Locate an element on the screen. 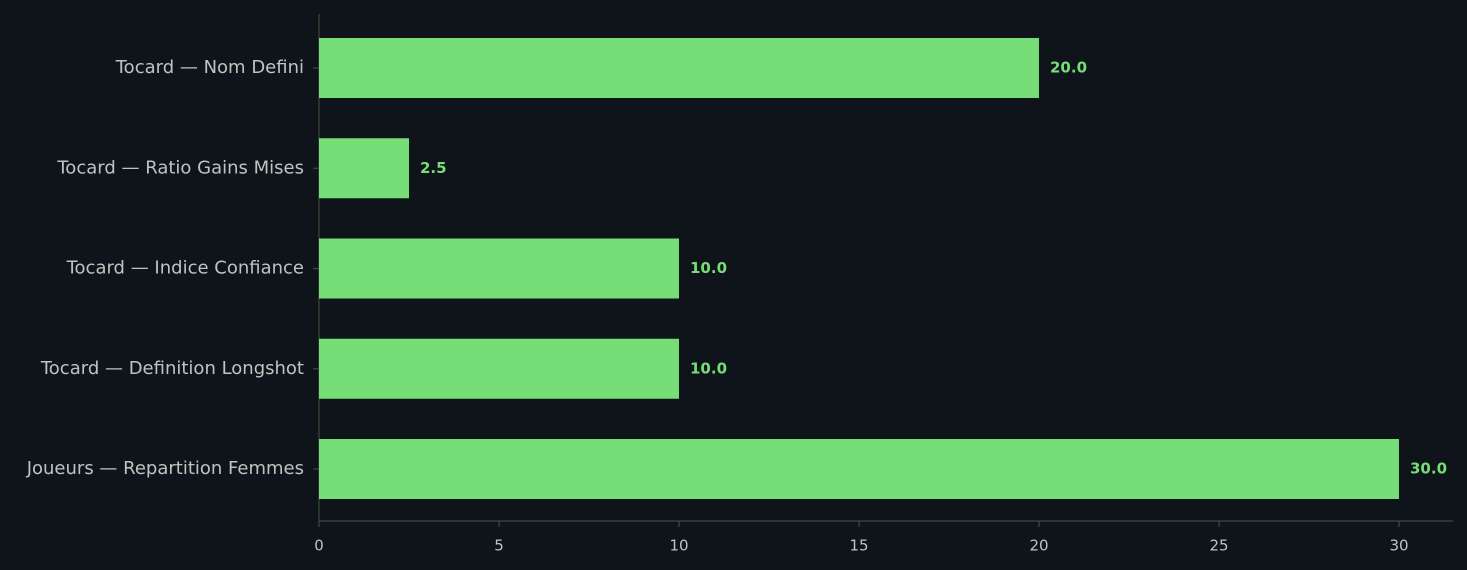 This screenshot has width=1467, height=570. y-tick-label: Tocard — Nom Defini is located at coordinates (209, 67).